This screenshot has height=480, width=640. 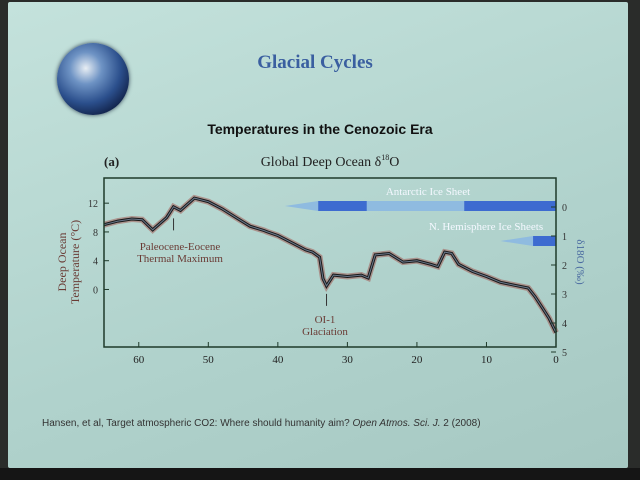 I want to click on y-axis-label: Deep Ocean Temperature (°C), so click(x=68, y=262).